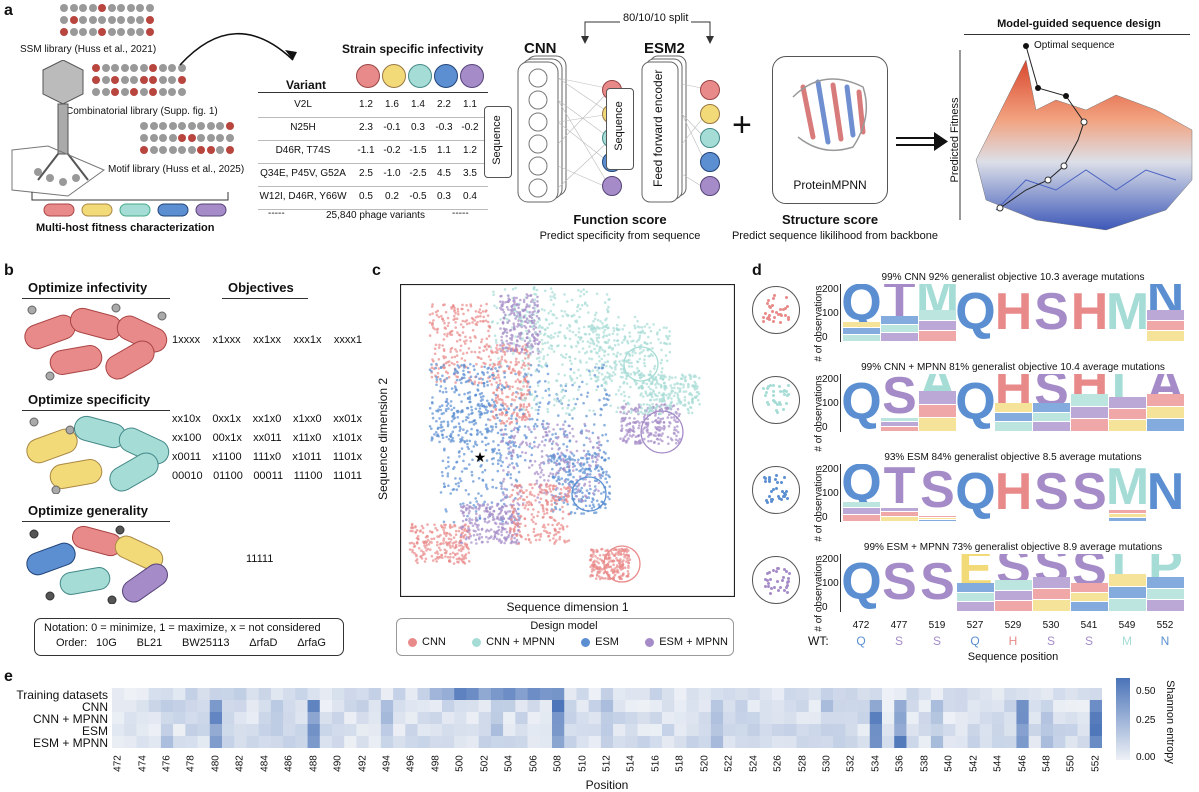 This screenshot has height=792, width=1199. I want to click on objective-code: 1101x, so click(347, 457).